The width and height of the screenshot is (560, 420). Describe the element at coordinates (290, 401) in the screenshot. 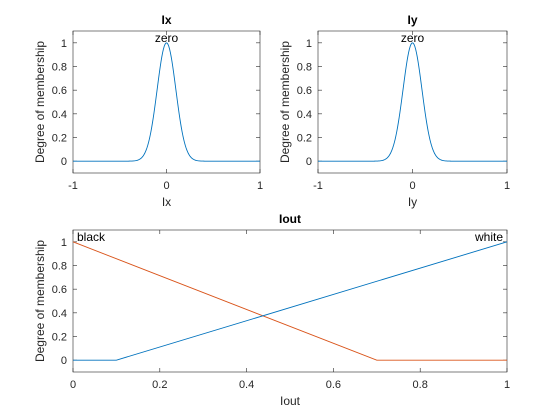

I see `x-axis-label: Iout` at that location.